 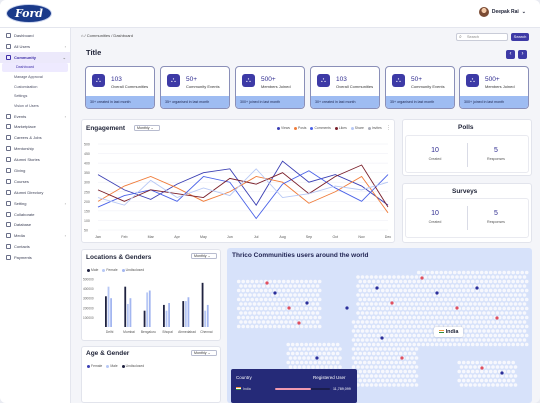 I want to click on sidebar-item-careers-jobs: Careers & Jobs, so click(x=35, y=137).